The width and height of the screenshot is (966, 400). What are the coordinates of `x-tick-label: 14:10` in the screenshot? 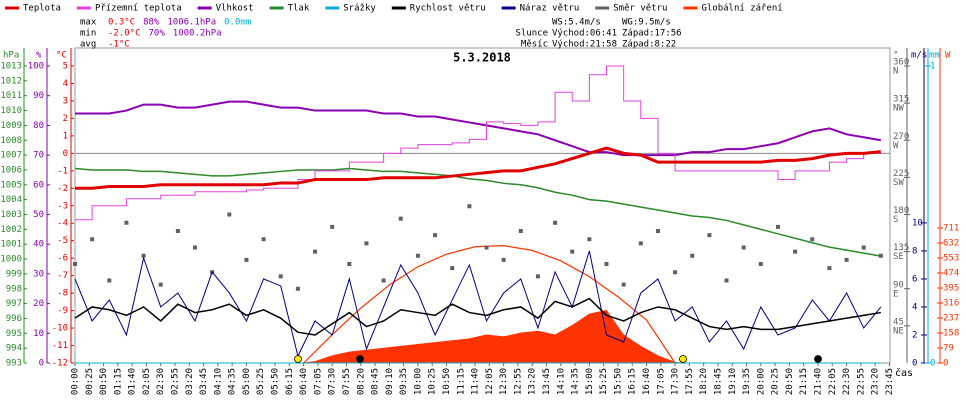 It's located at (561, 381).